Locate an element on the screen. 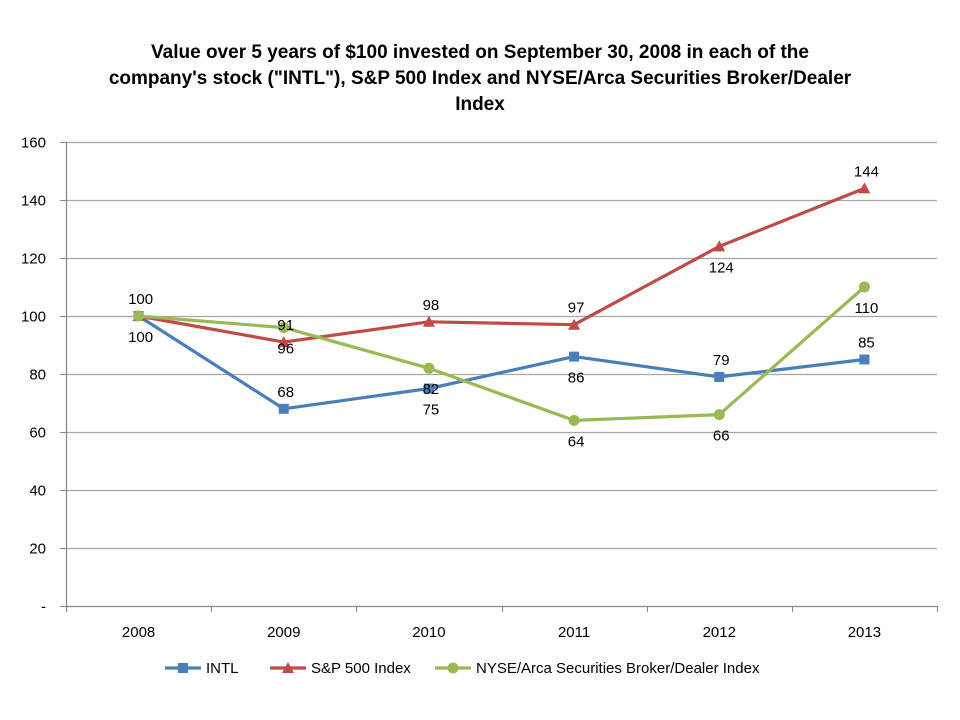  data-label: 79 is located at coordinates (721, 360).